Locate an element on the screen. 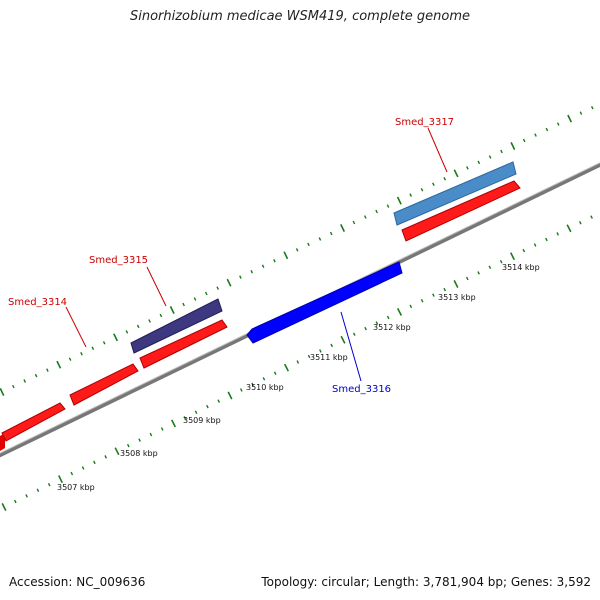 Image resolution: width=600 pixels, height=600 pixels. accession-label: Accession: NC_009636 is located at coordinates (77, 582).